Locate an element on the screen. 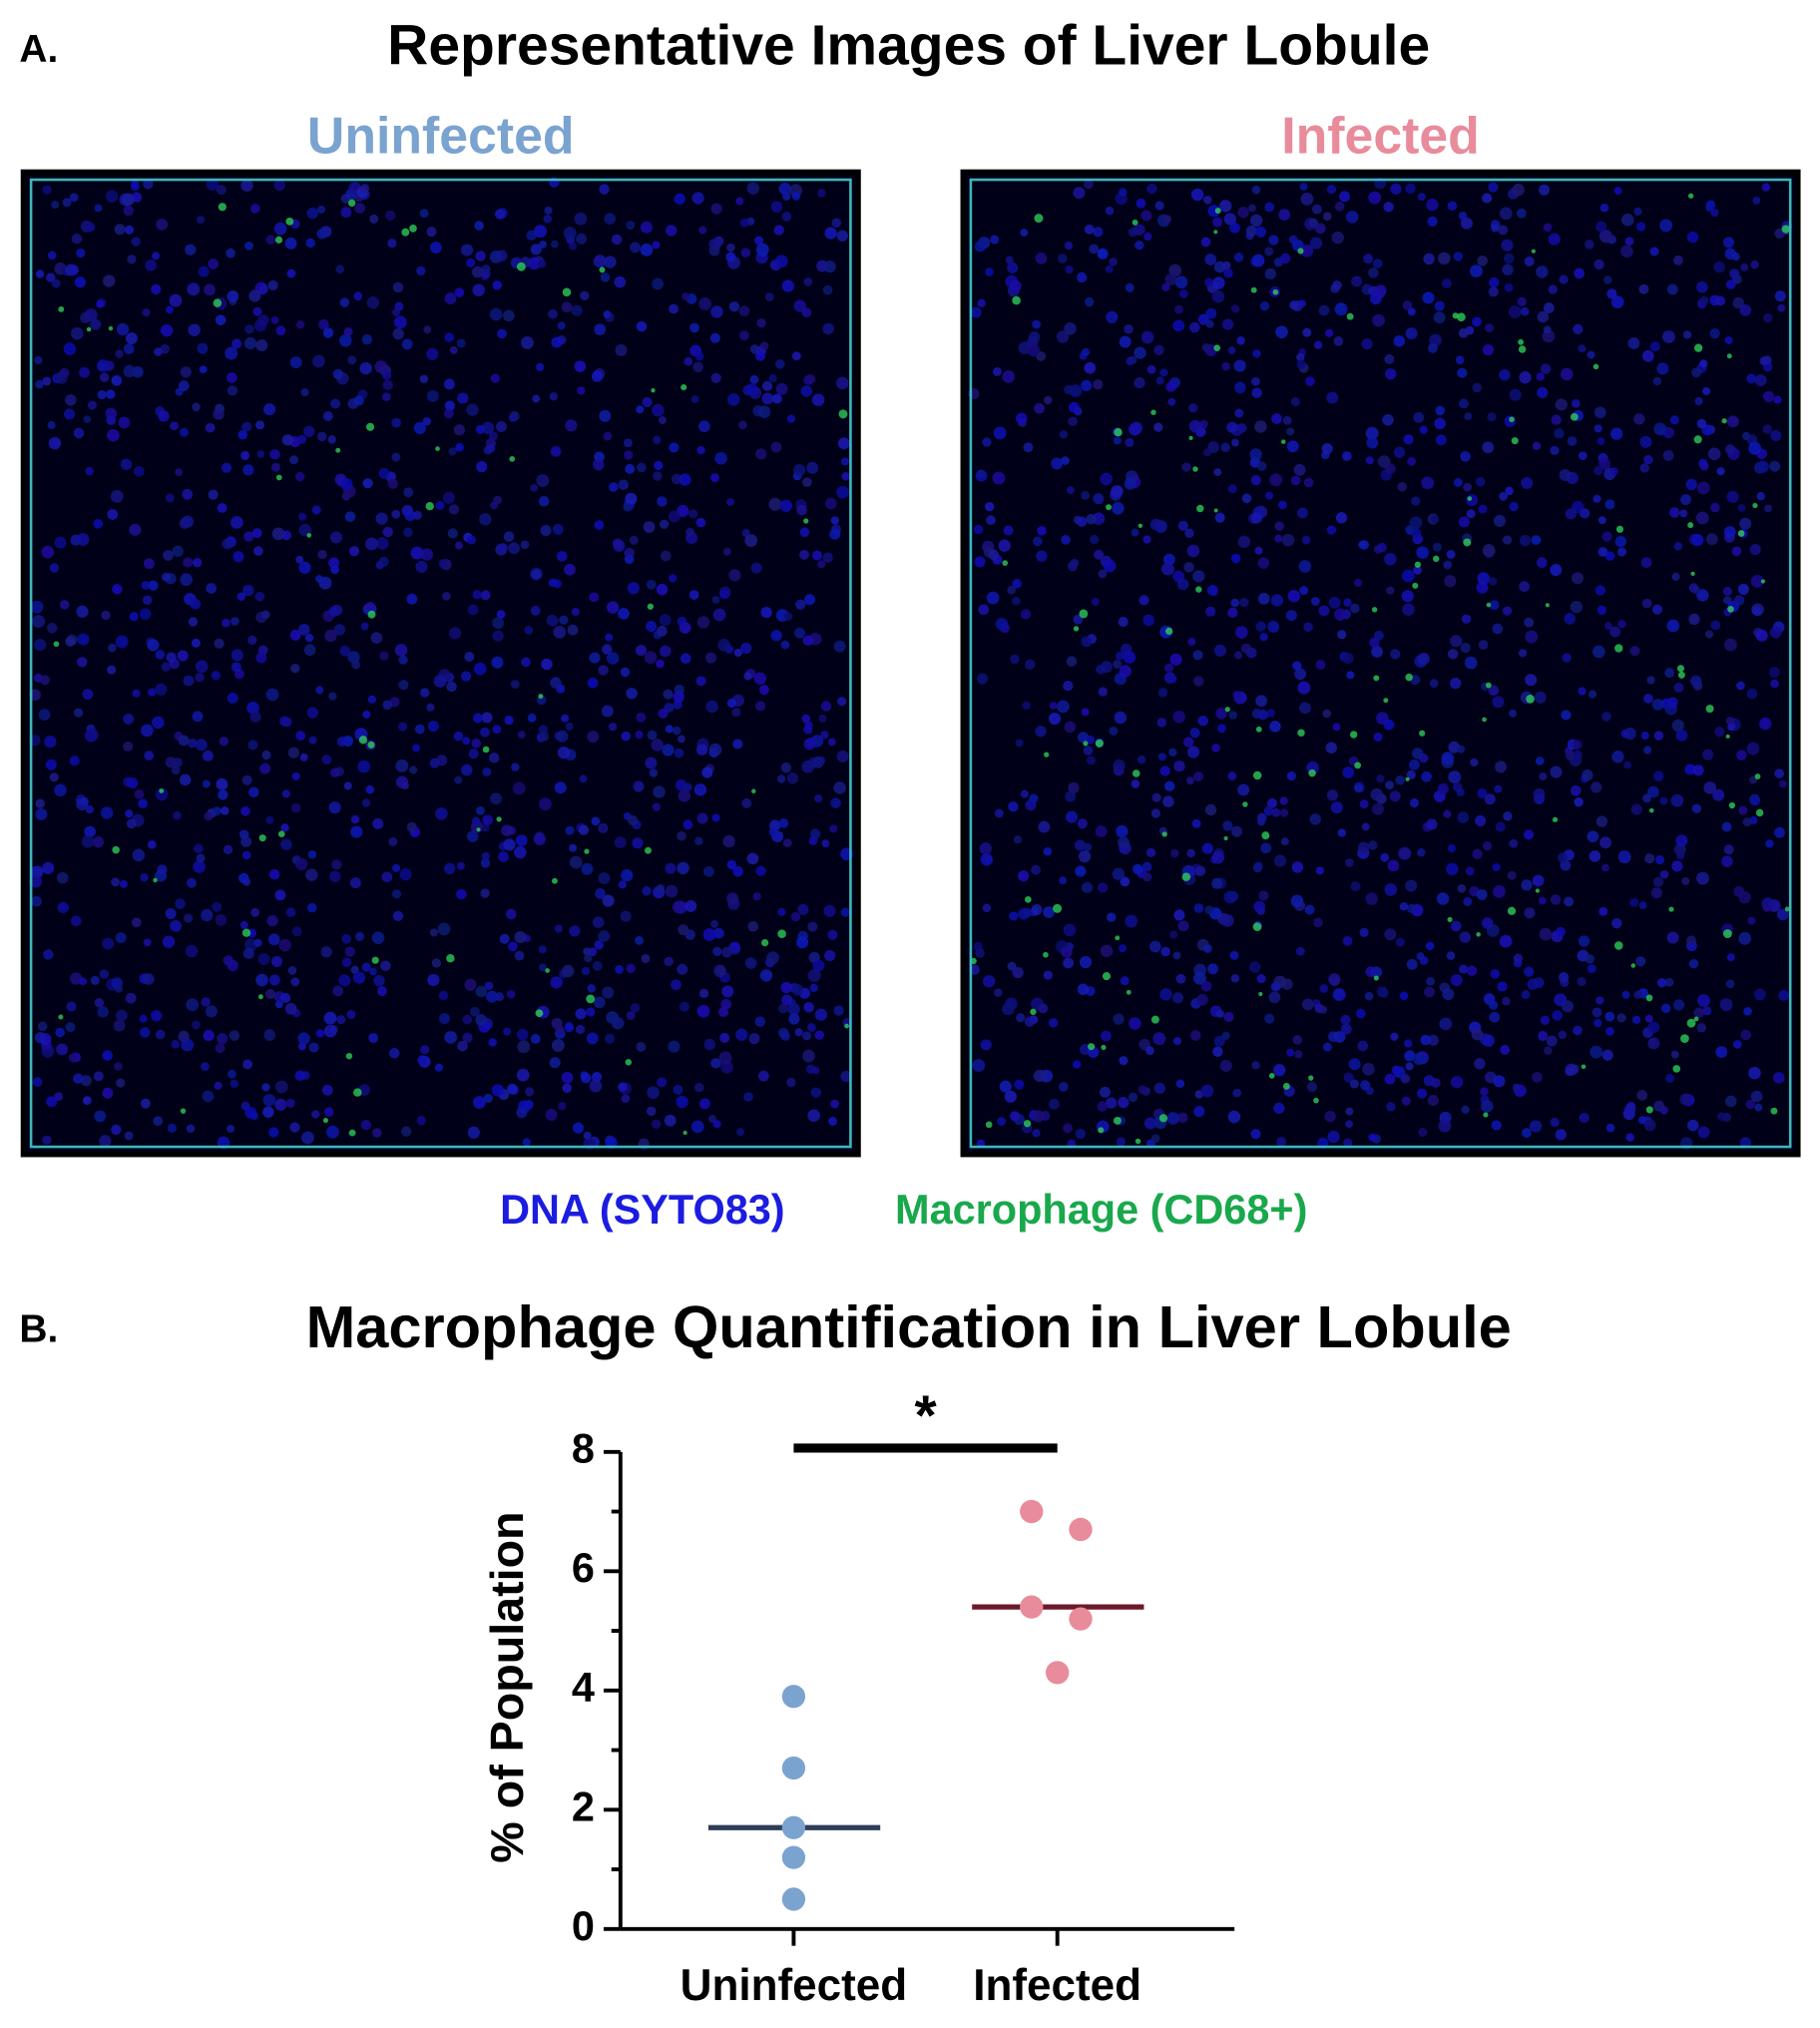  y-tick-label: 8 is located at coordinates (583, 1448).